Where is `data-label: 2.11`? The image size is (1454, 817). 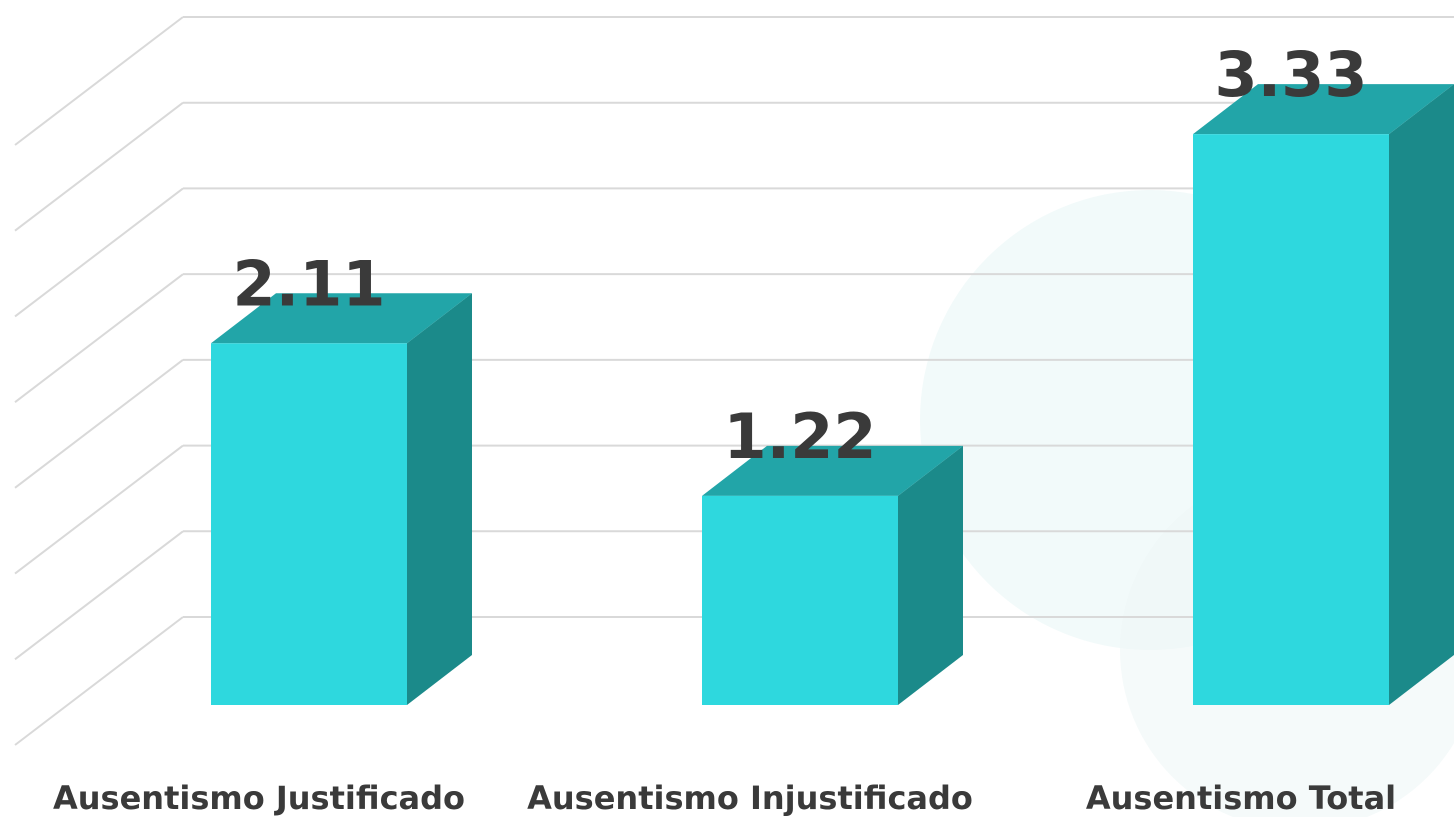
data-label: 2.11 is located at coordinates (309, 283).